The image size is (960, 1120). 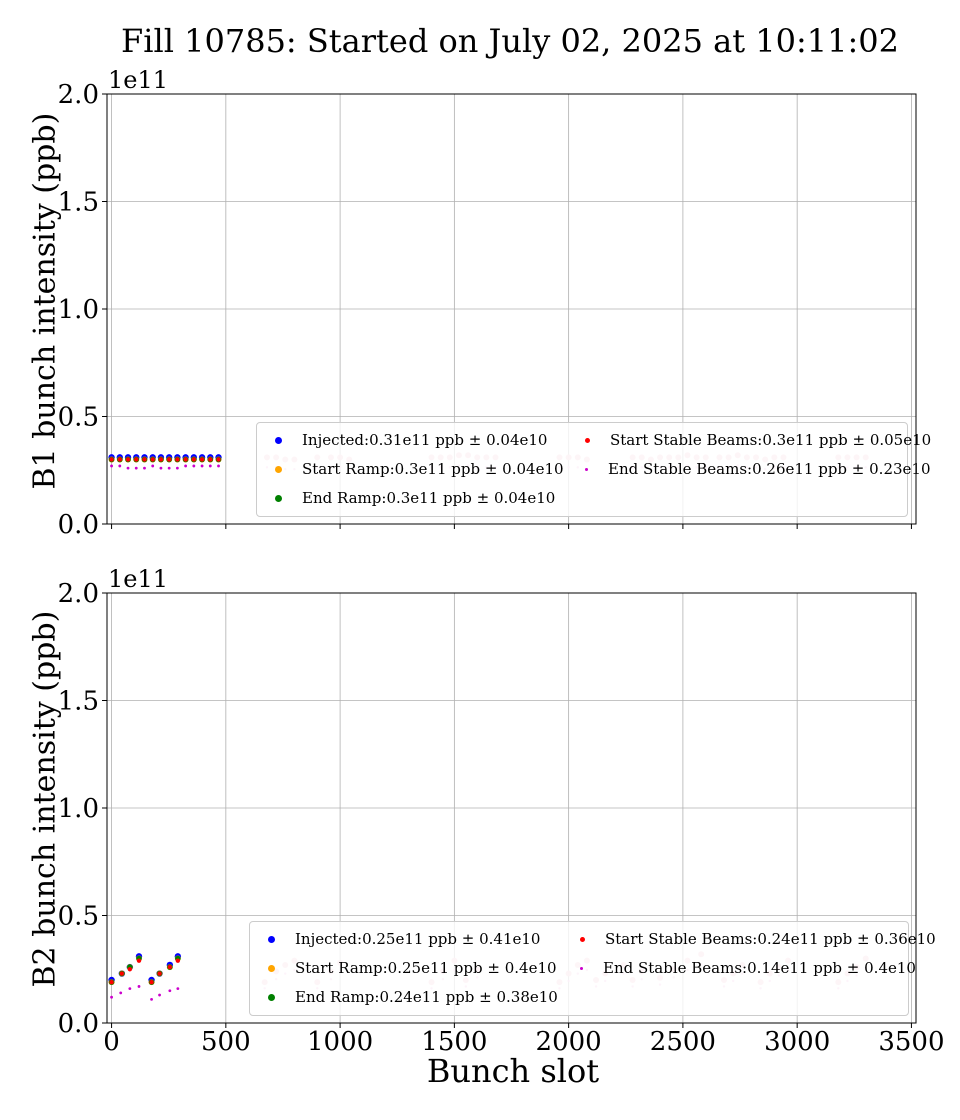 I want to click on b2-x-tick-label: 3500, so click(x=911, y=1042).